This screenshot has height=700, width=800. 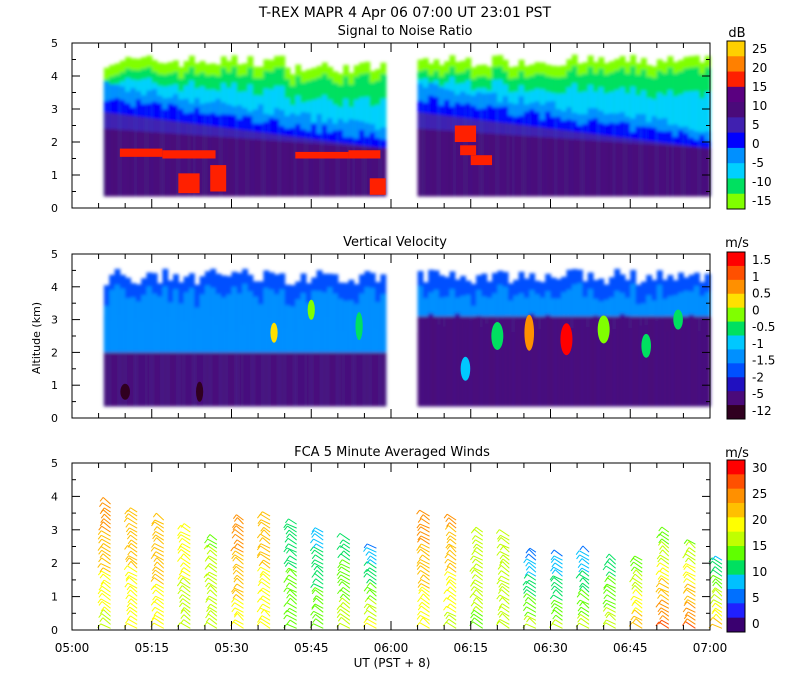 I want to click on winds-colorbar: 30 25 20 15 10 5 0, so click(x=746, y=546).